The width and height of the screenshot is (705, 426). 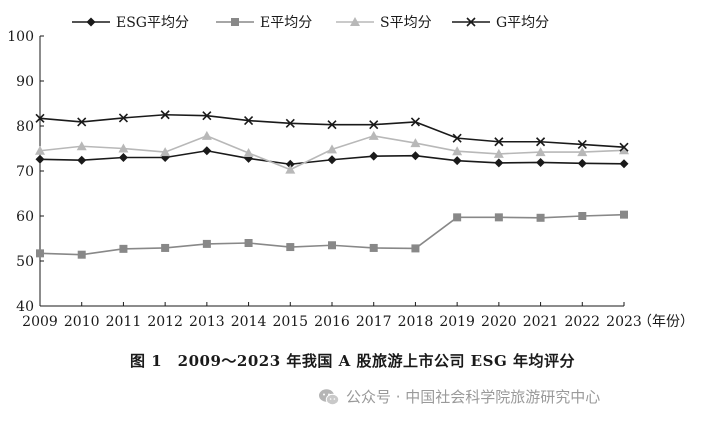 What do you see at coordinates (499, 322) in the screenshot?
I see `x-tick-label: 2020` at bounding box center [499, 322].